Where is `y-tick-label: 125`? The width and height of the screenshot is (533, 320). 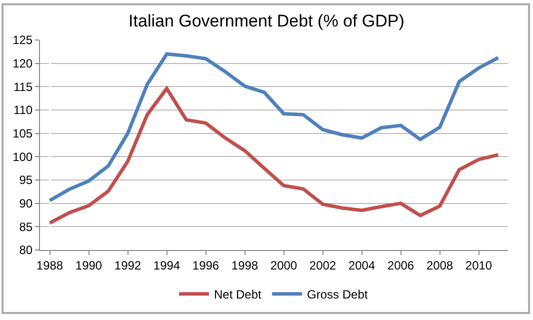
y-tick-label: 125 is located at coordinates (22, 40).